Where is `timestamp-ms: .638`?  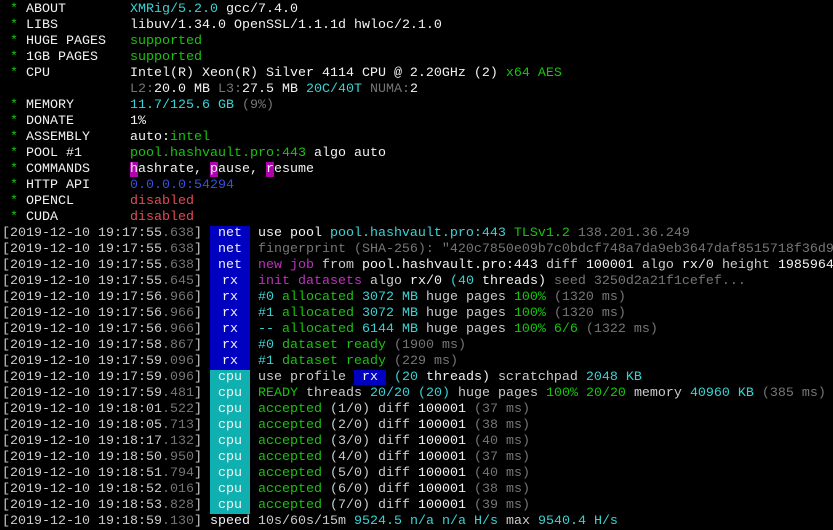
timestamp-ms: .638 is located at coordinates (177, 233).